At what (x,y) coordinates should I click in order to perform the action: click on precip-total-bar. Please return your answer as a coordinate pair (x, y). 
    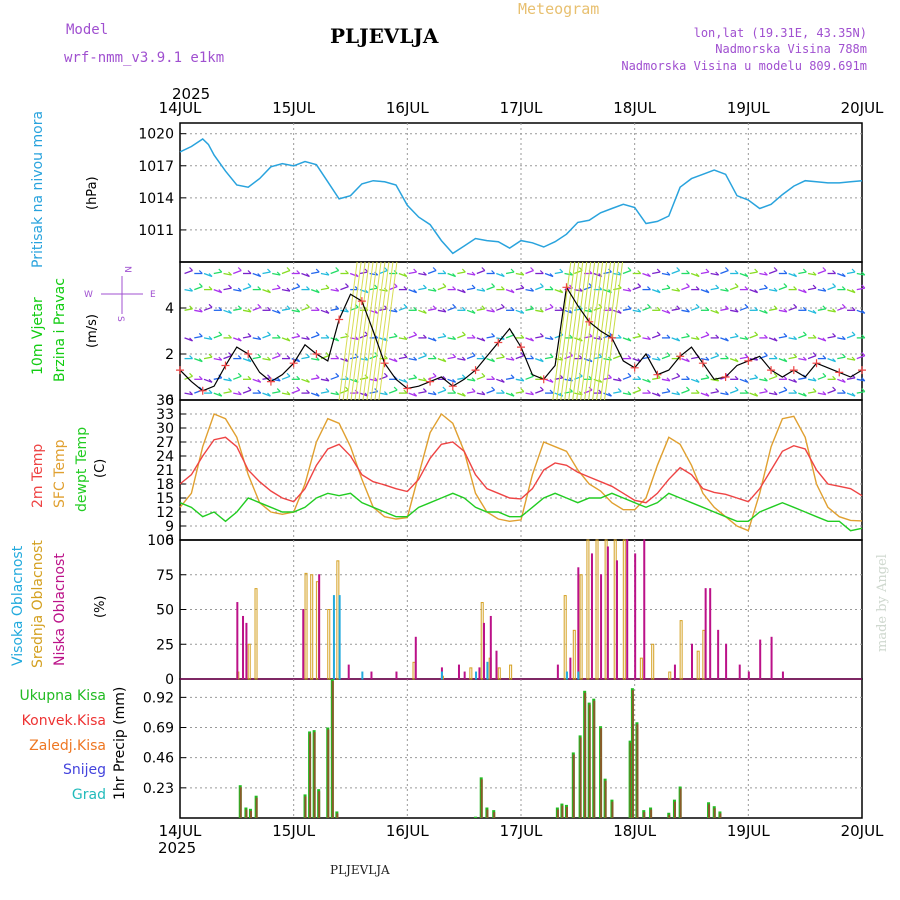
    Looking at the image, I should click on (476, 817).